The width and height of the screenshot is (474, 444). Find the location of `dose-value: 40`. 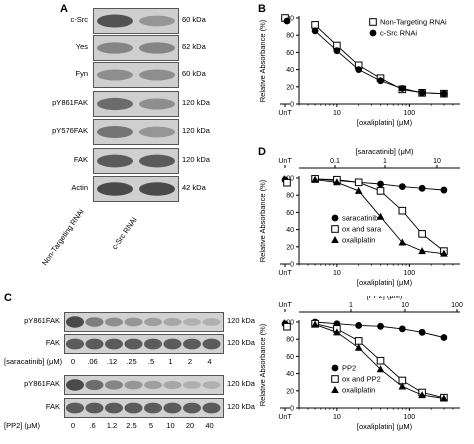

dose-value: 40 is located at coordinates (209, 425).